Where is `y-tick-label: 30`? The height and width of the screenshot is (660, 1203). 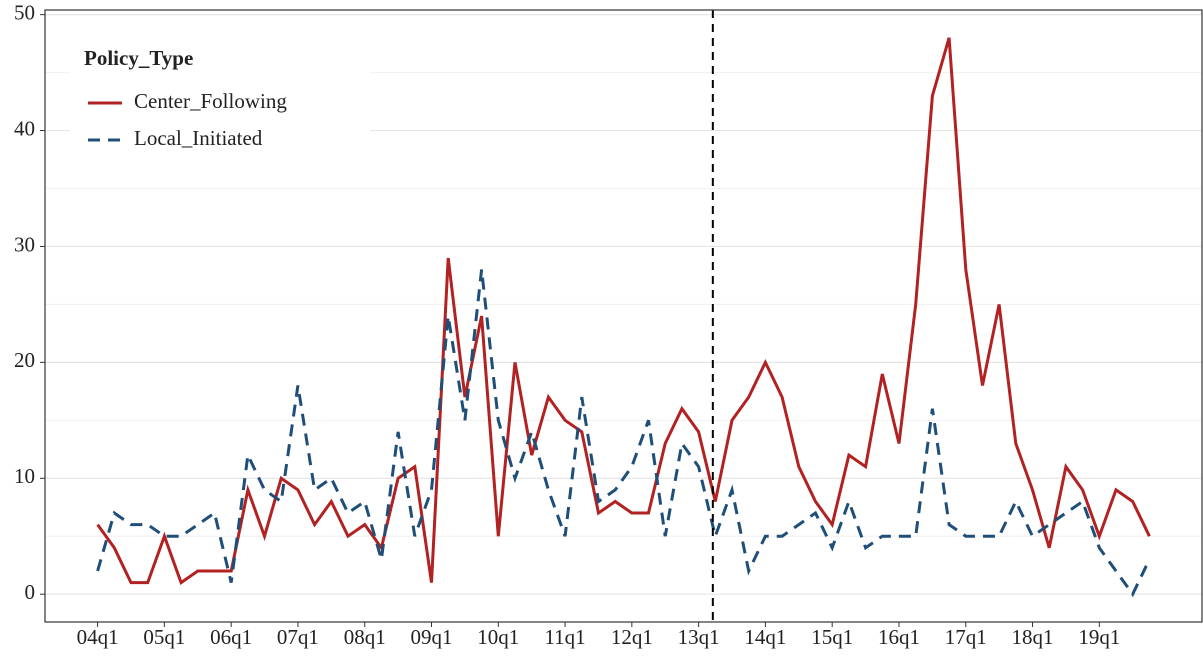 y-tick-label: 30 is located at coordinates (24, 244).